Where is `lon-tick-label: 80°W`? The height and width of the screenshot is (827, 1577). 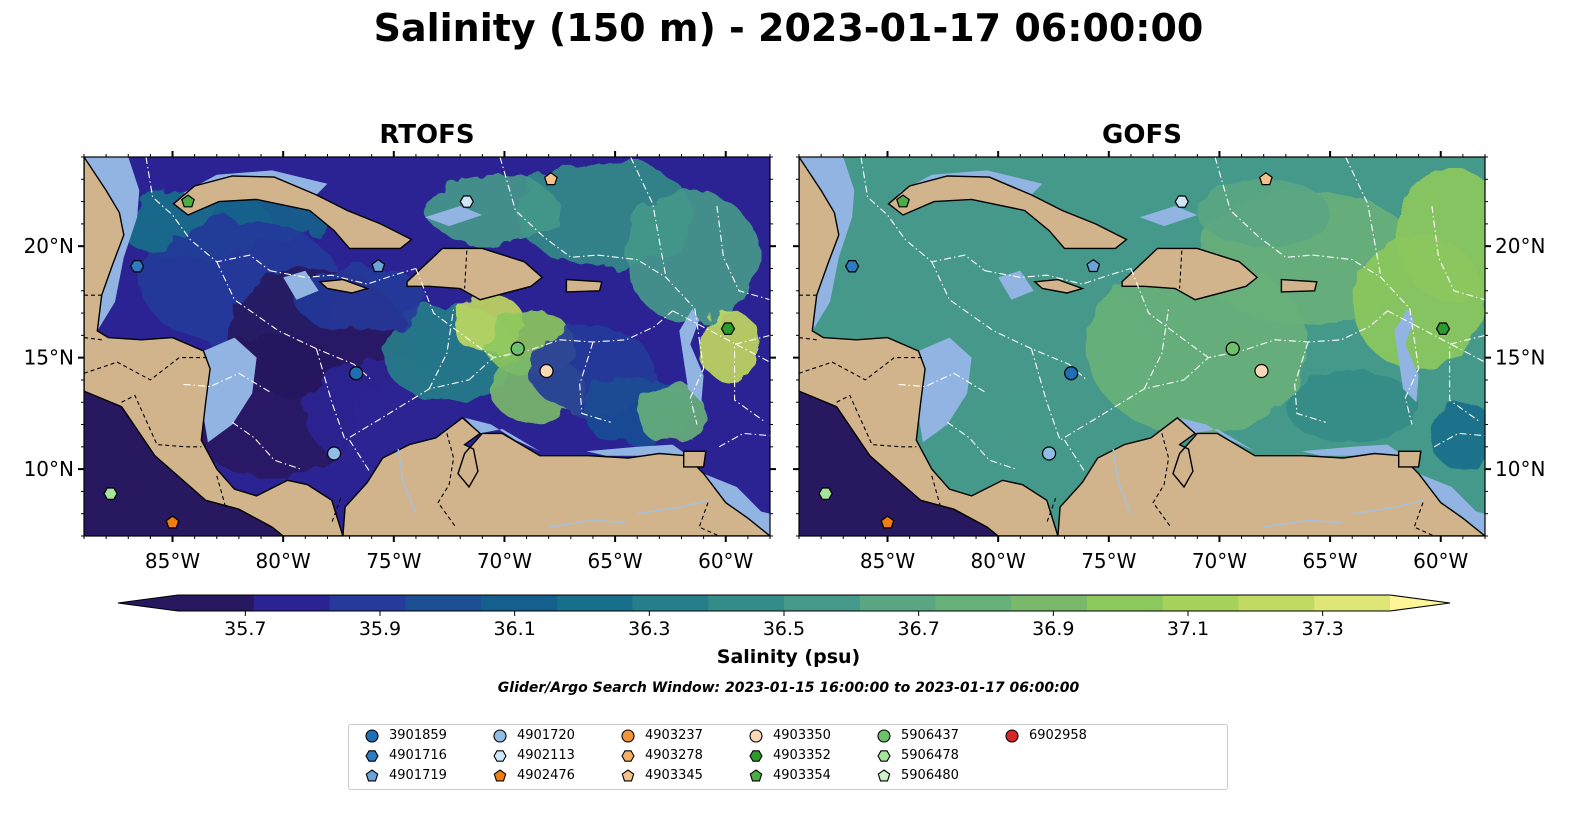
lon-tick-label: 80°W is located at coordinates (998, 561).